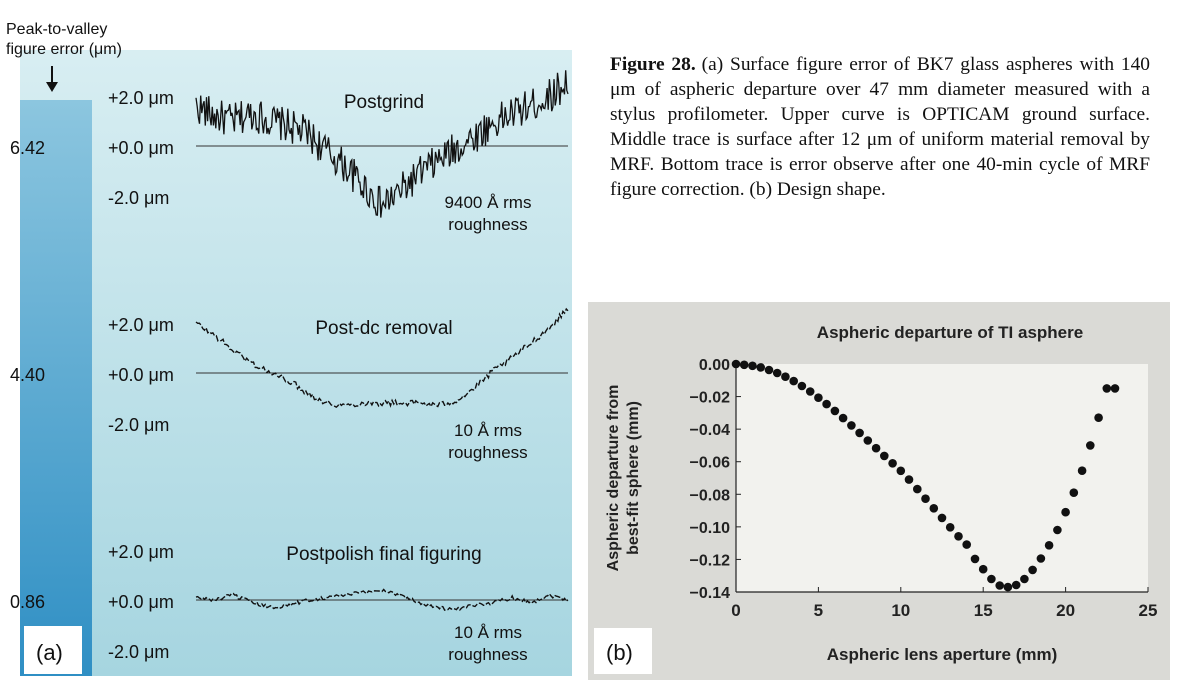 Image resolution: width=1200 pixels, height=700 pixels. Describe the element at coordinates (900, 610) in the screenshot. I see `x-tick-label: 10` at that location.